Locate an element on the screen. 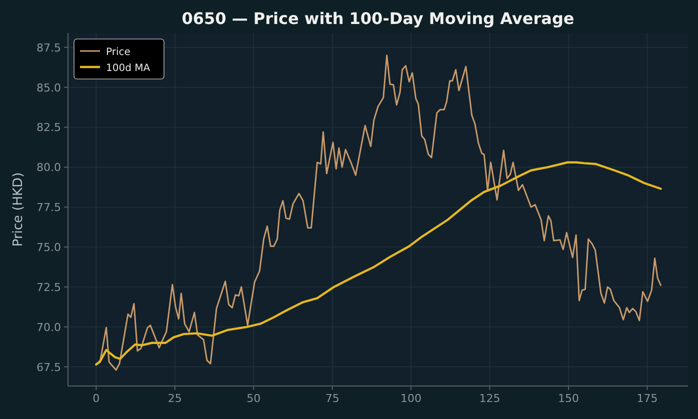  y-tick-label: 67.5 is located at coordinates (48, 367).